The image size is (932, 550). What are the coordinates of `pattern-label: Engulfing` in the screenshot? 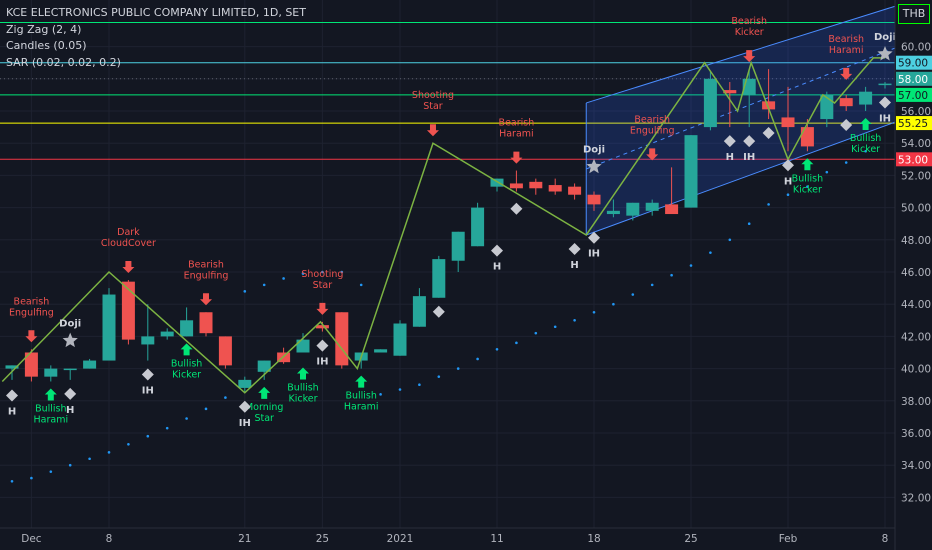 It's located at (31, 312).